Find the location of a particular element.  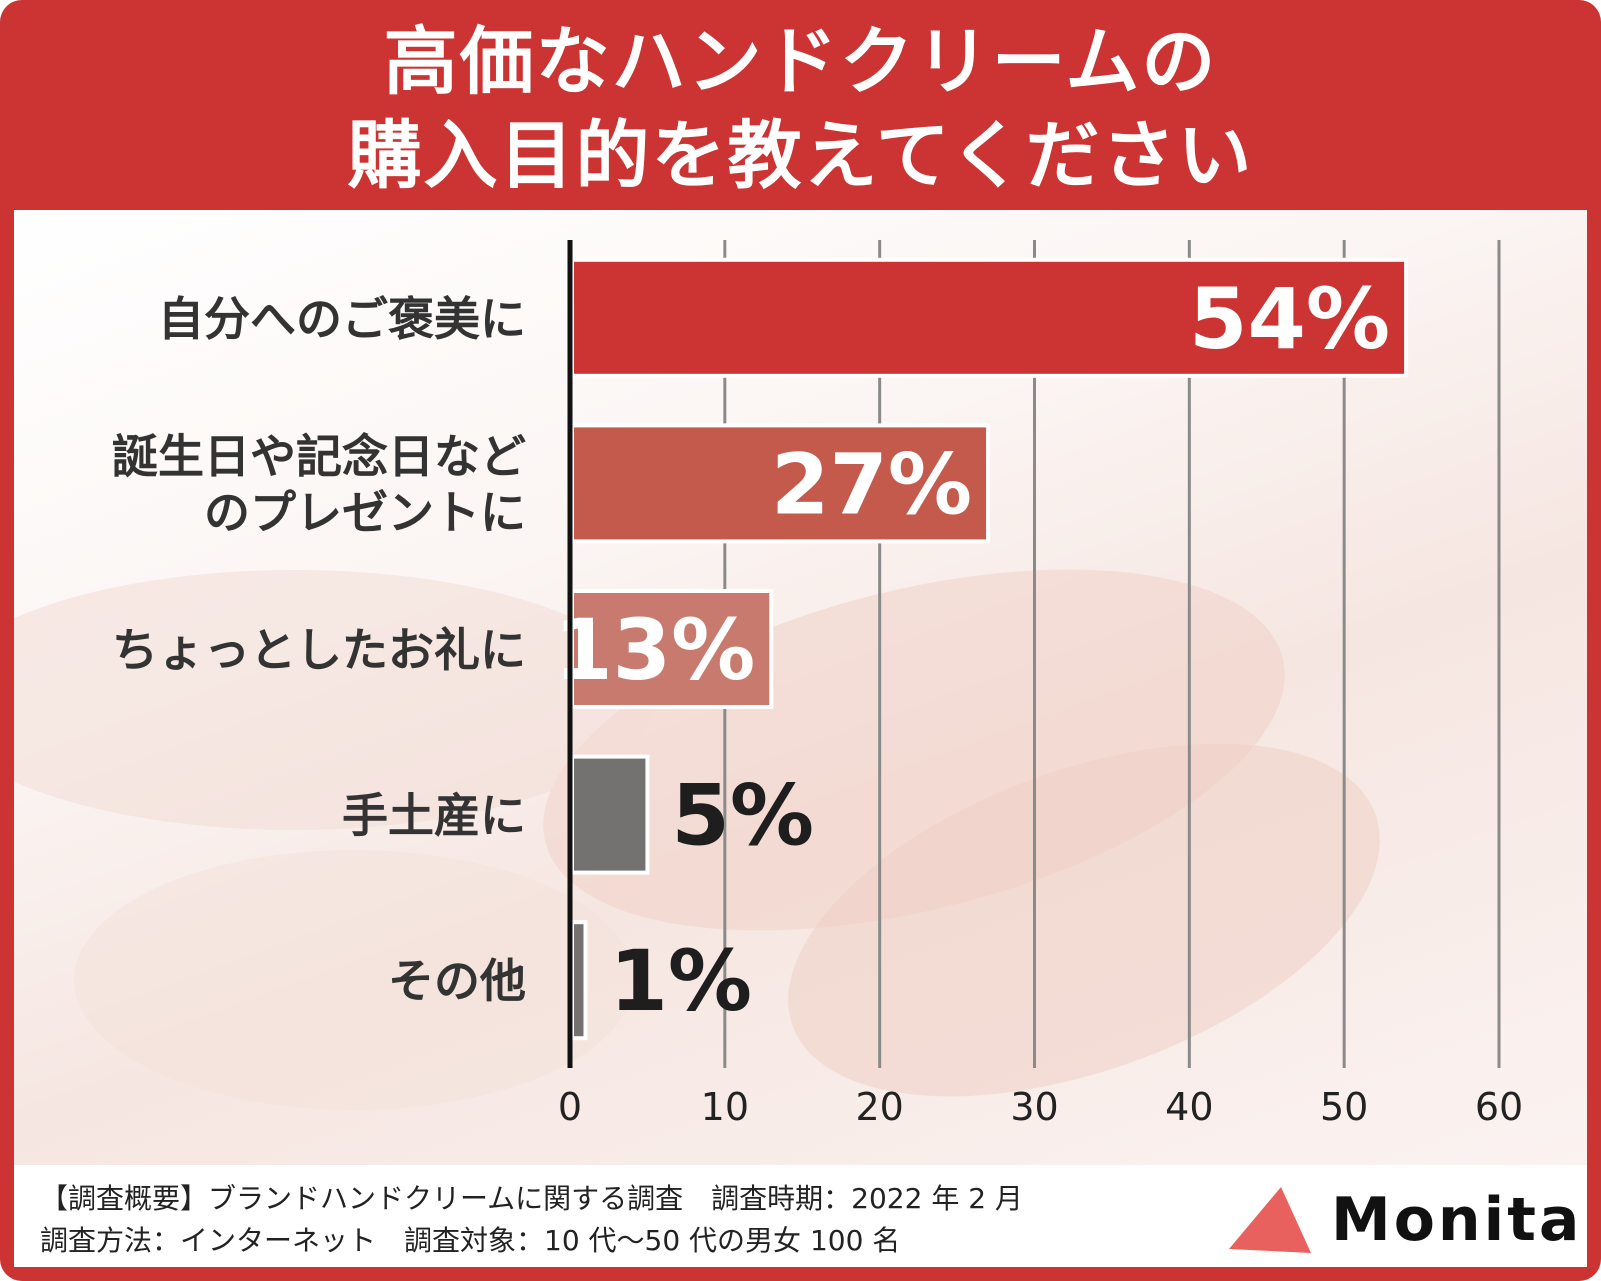

monita-logo: Monita is located at coordinates (1399, 1221).